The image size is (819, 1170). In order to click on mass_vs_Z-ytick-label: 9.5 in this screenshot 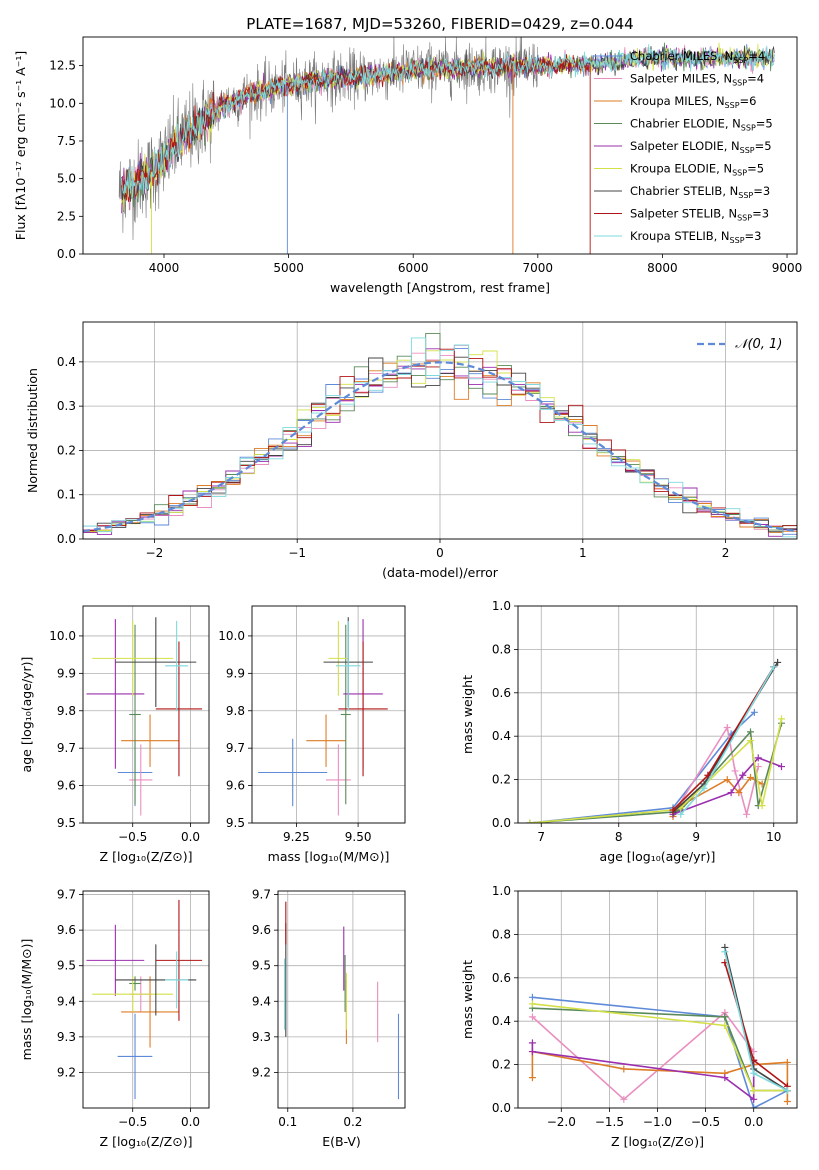, I will do `click(66, 966)`.